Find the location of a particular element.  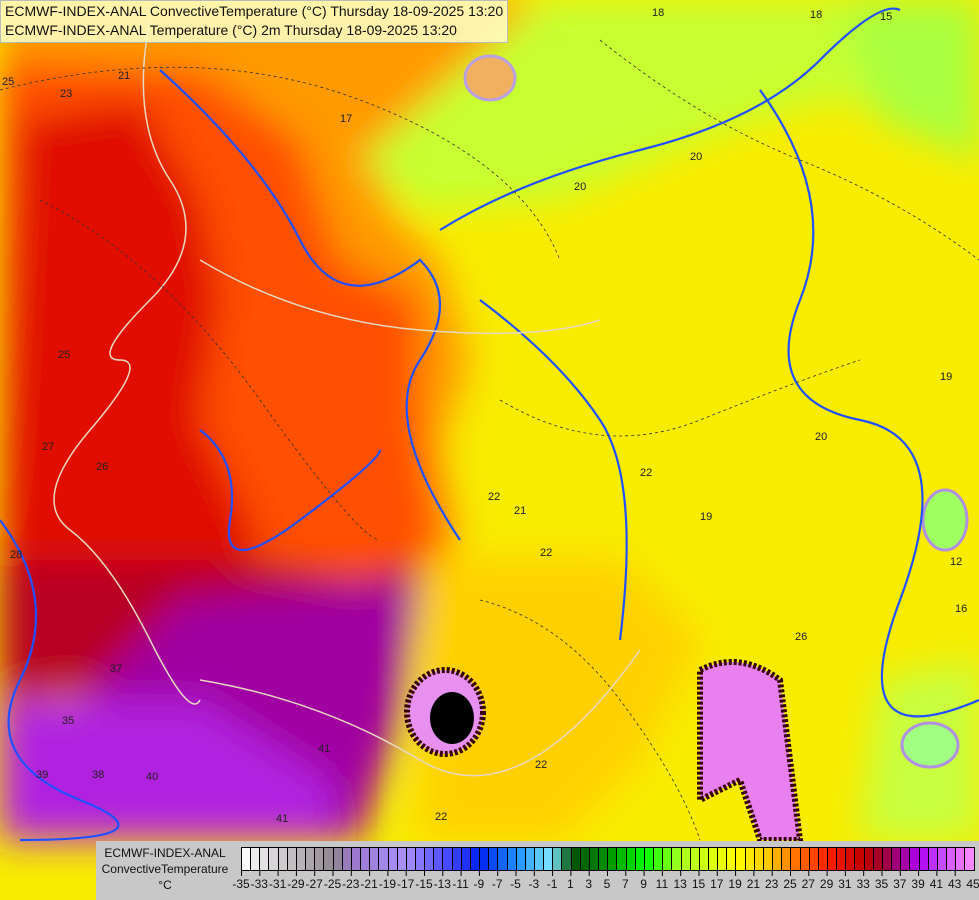

contour-label: 28 is located at coordinates (16, 555).